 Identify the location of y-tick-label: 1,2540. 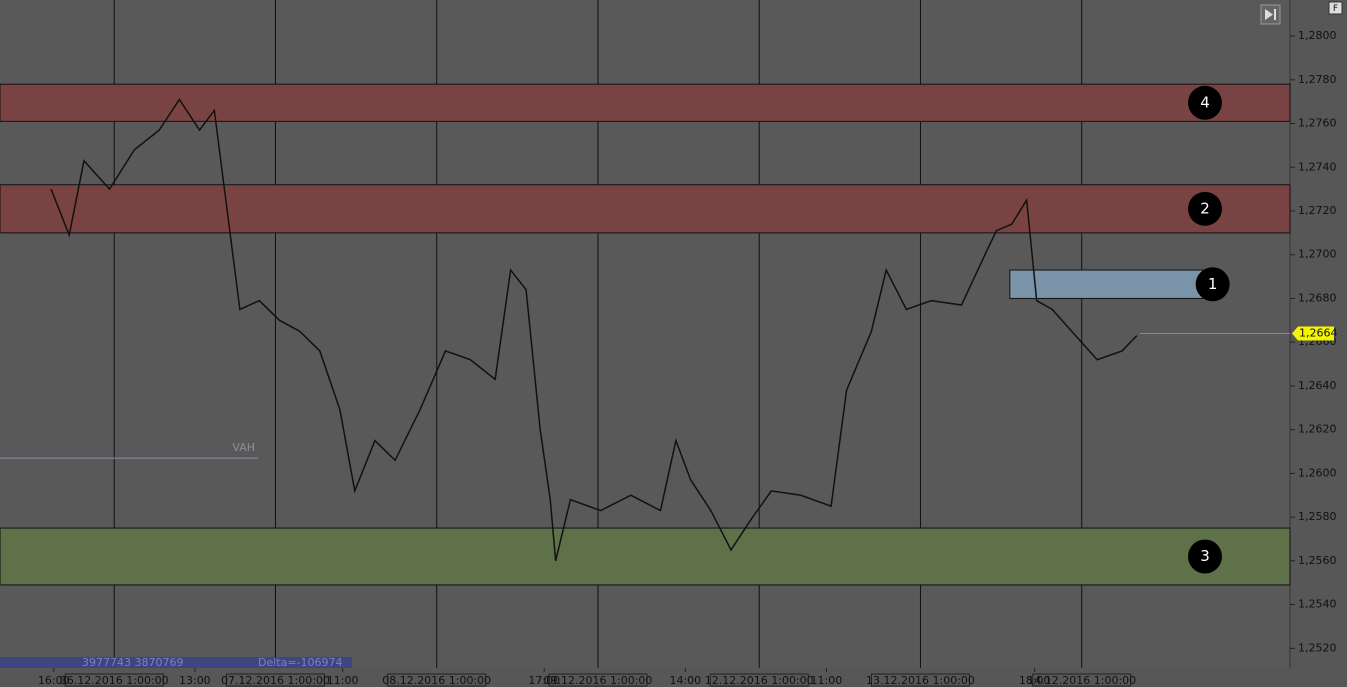
(1317, 604).